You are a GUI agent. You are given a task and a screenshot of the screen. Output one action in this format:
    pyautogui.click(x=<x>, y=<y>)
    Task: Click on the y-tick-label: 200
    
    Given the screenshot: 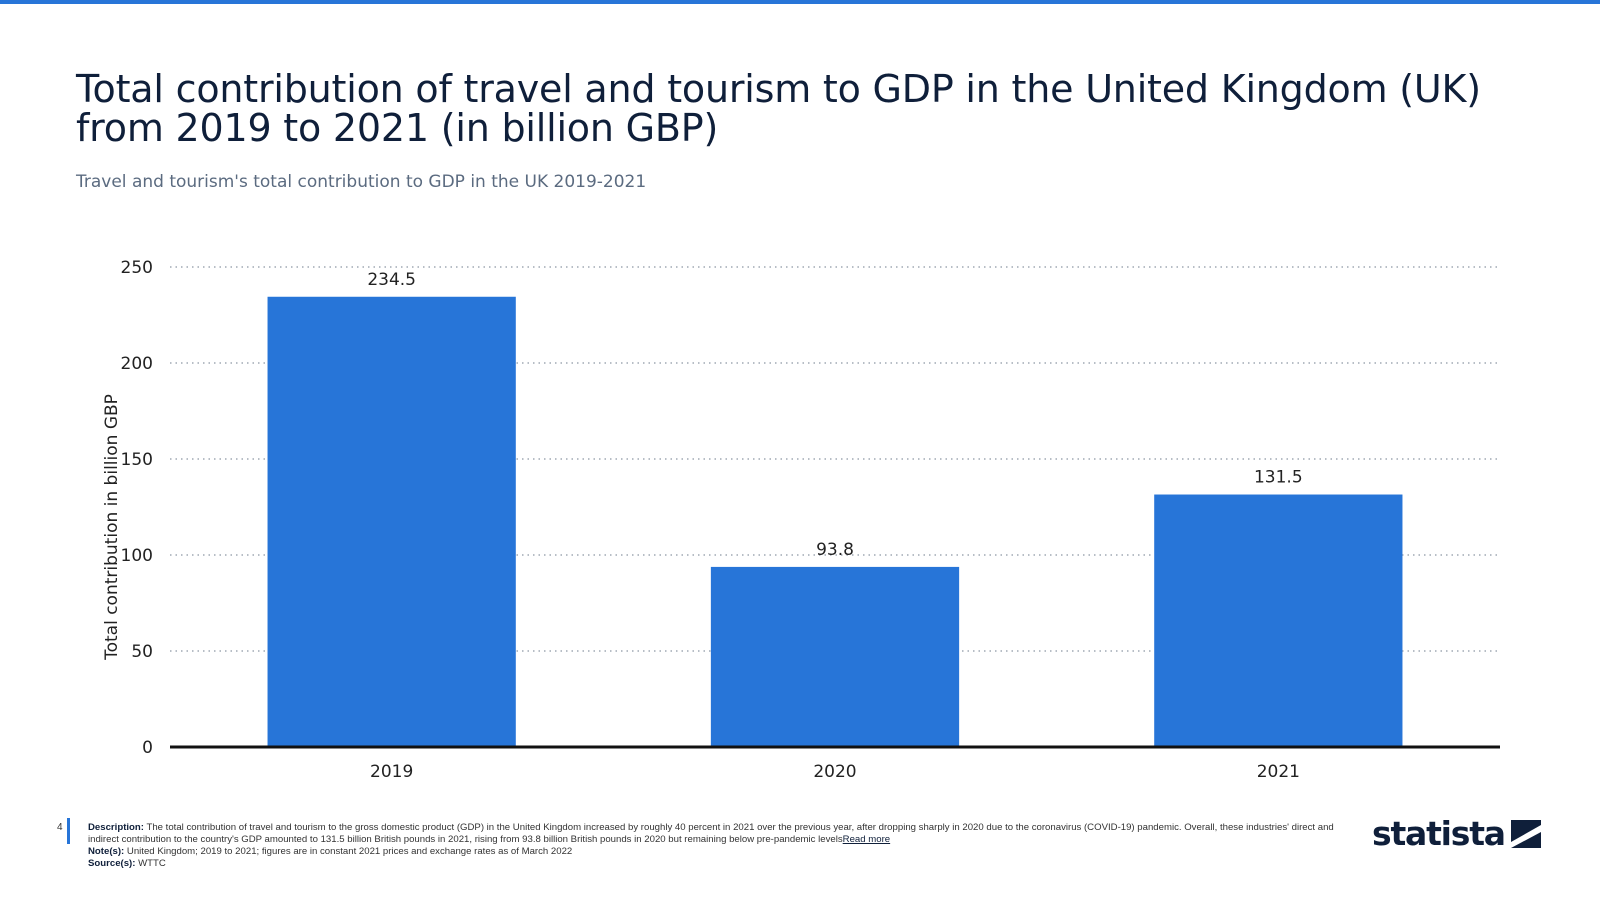 What is the action you would take?
    pyautogui.click(x=137, y=364)
    